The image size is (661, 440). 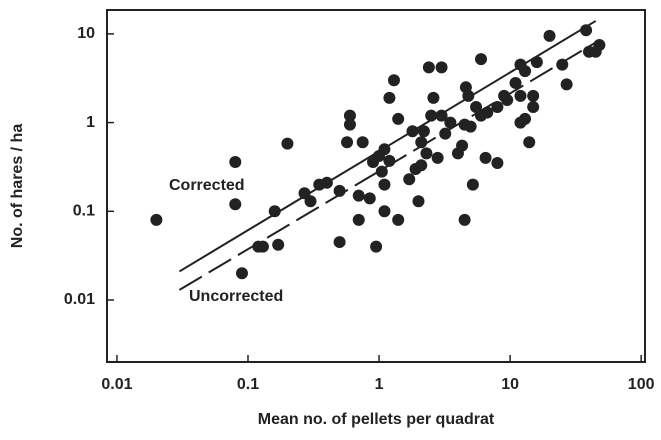 I want to click on y-tick-label: 0.01, so click(x=79, y=299).